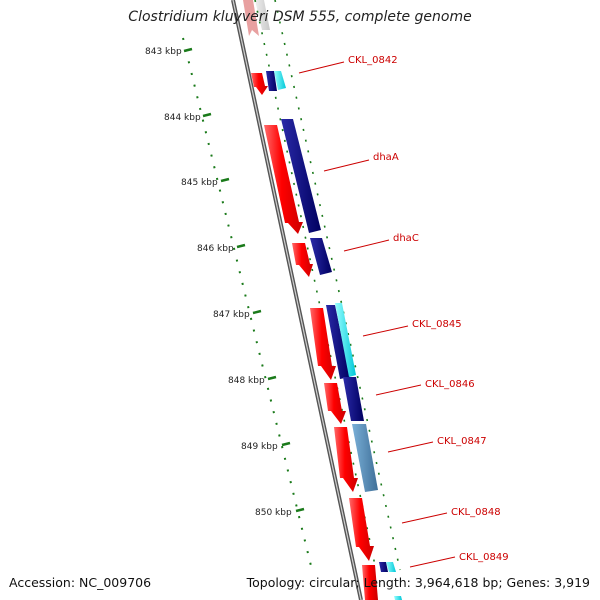 The image size is (600, 600). What do you see at coordinates (283, 179) in the screenshot?
I see `gene-arrow-dhaa` at bounding box center [283, 179].